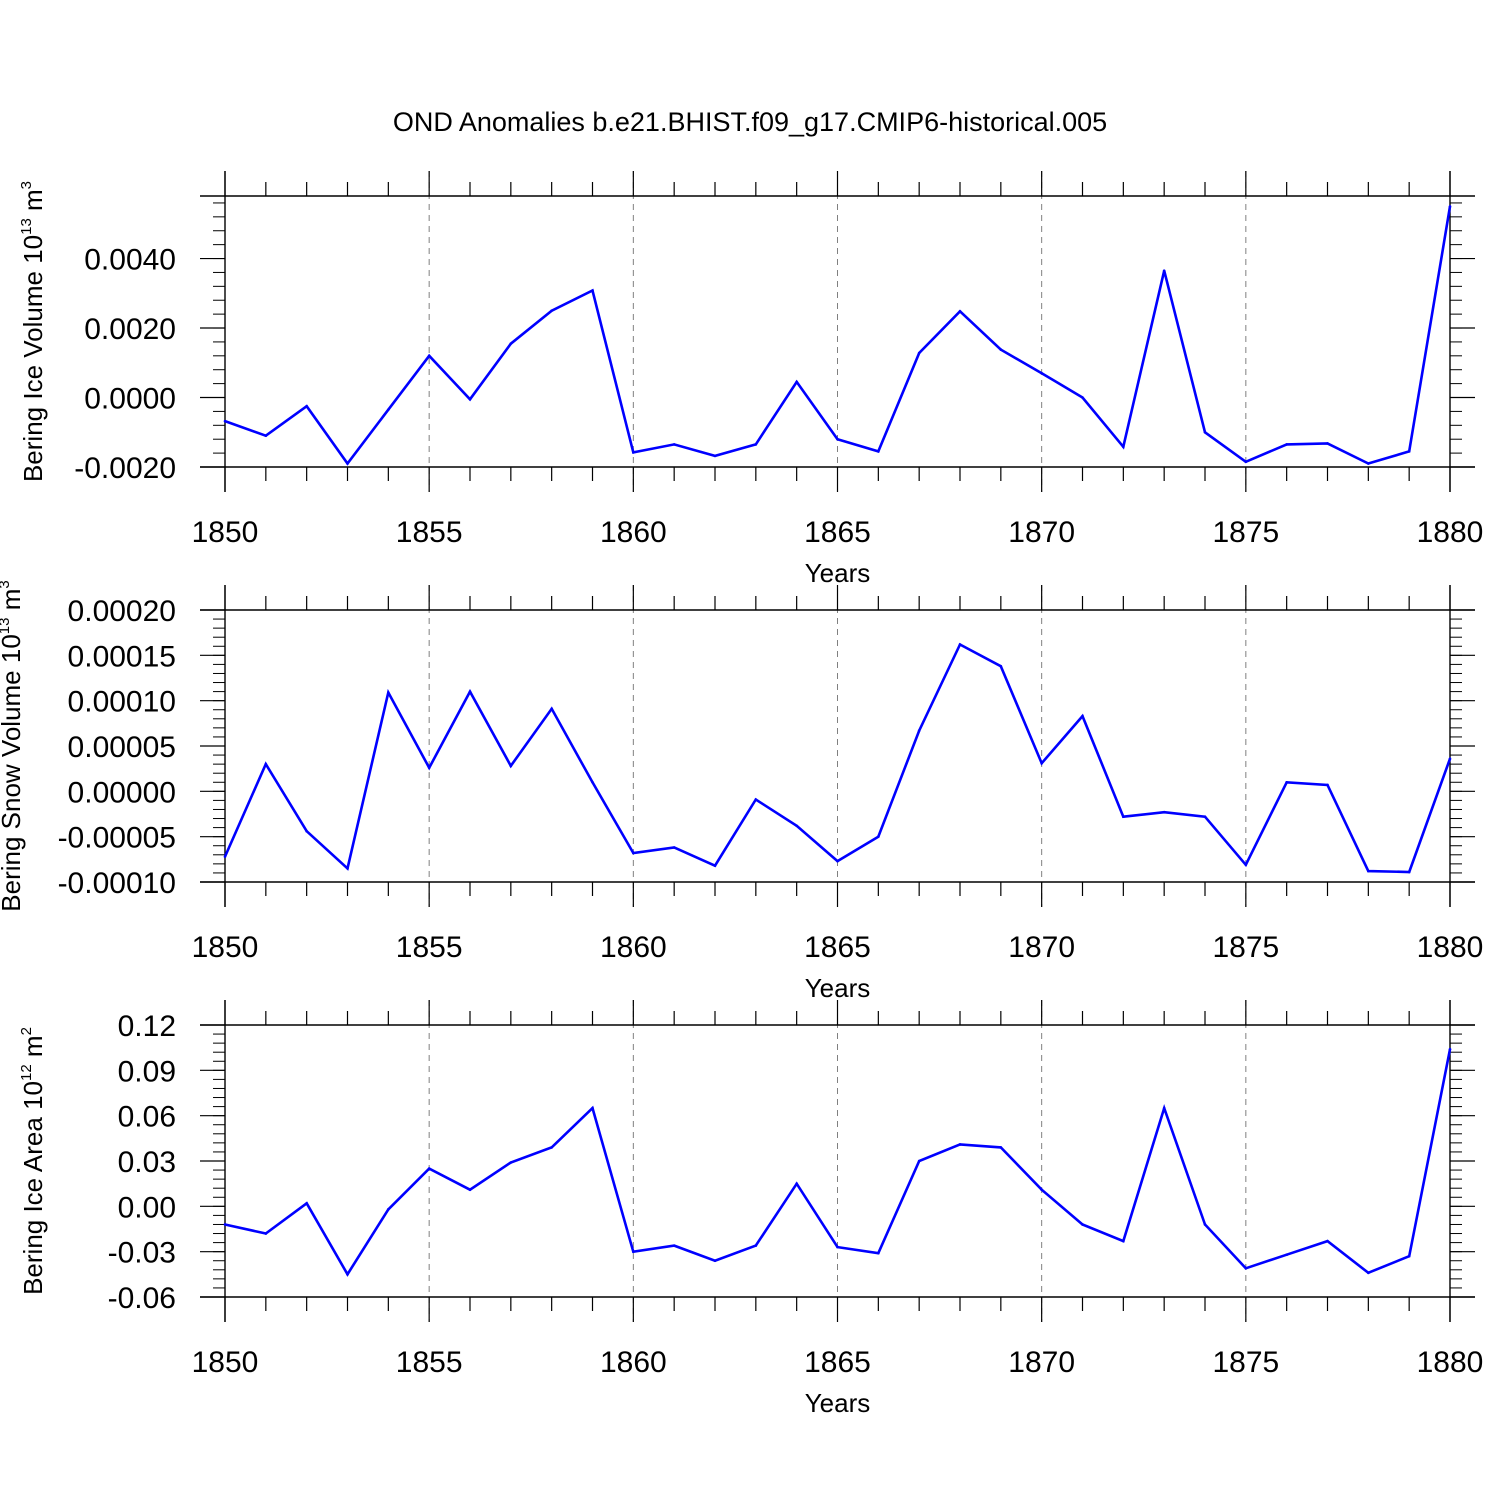 This screenshot has width=1500, height=1500. I want to click on x-tick-label: 1870, so click(1041, 947).